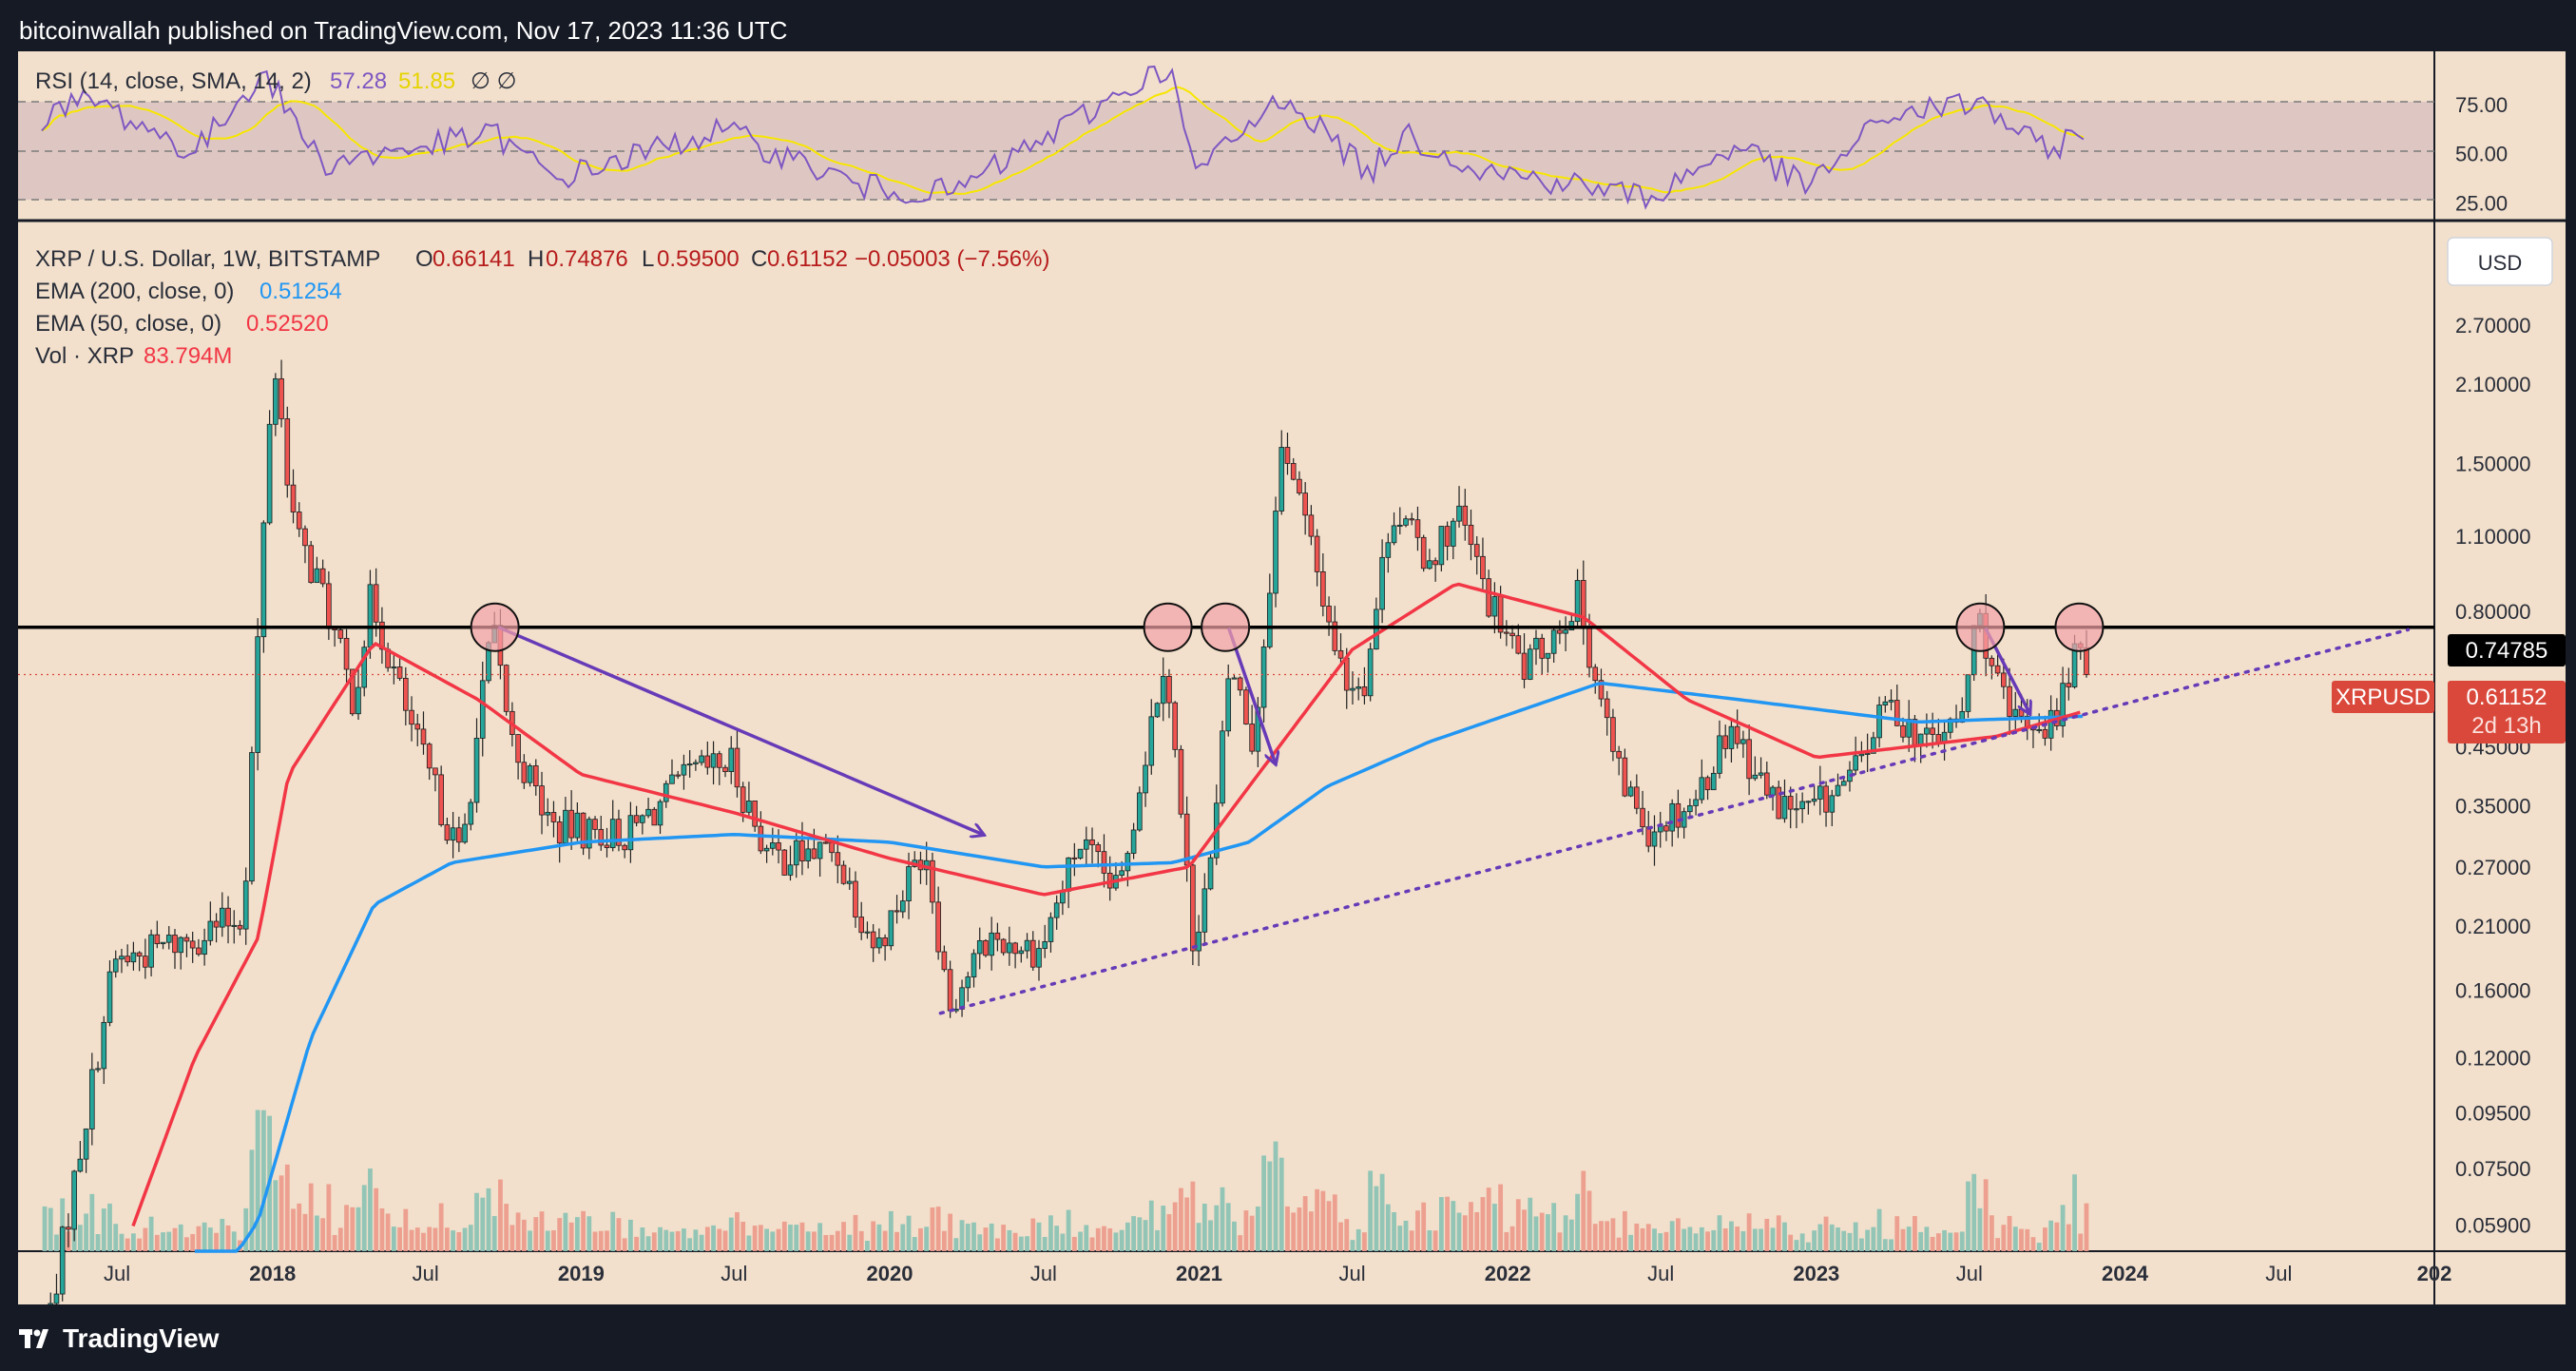 This screenshot has height=1371, width=2576. I want to click on currency-button-label: USD, so click(2500, 263).